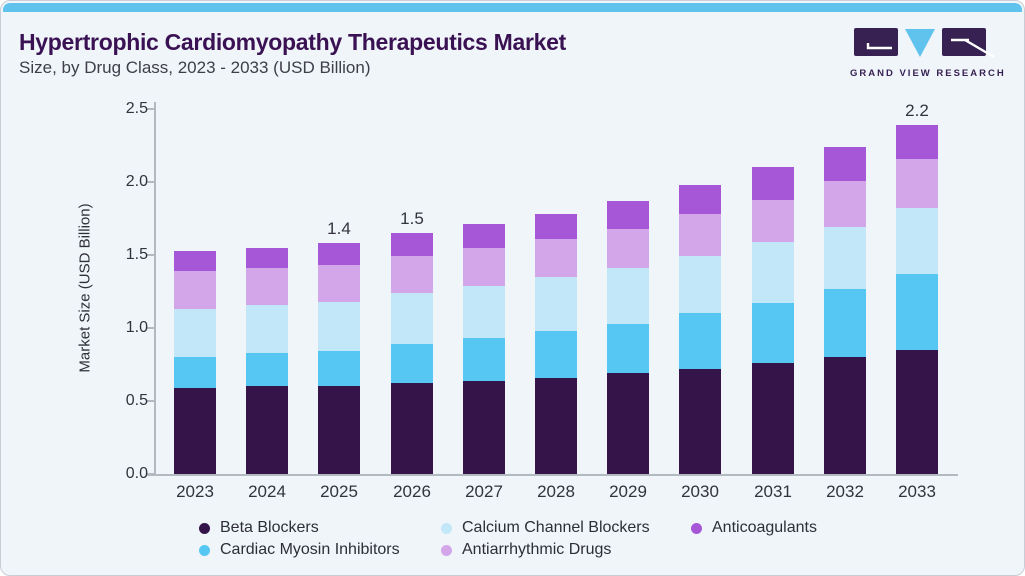 Image resolution: width=1025 pixels, height=576 pixels. I want to click on bar-segment-2025-cardiac-myosin-inhibitors, so click(339, 369).